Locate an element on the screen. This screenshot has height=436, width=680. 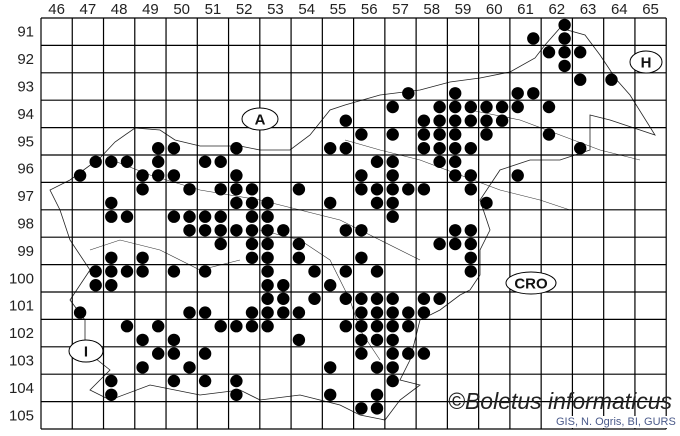
row-label: 93 is located at coordinates (25, 87).